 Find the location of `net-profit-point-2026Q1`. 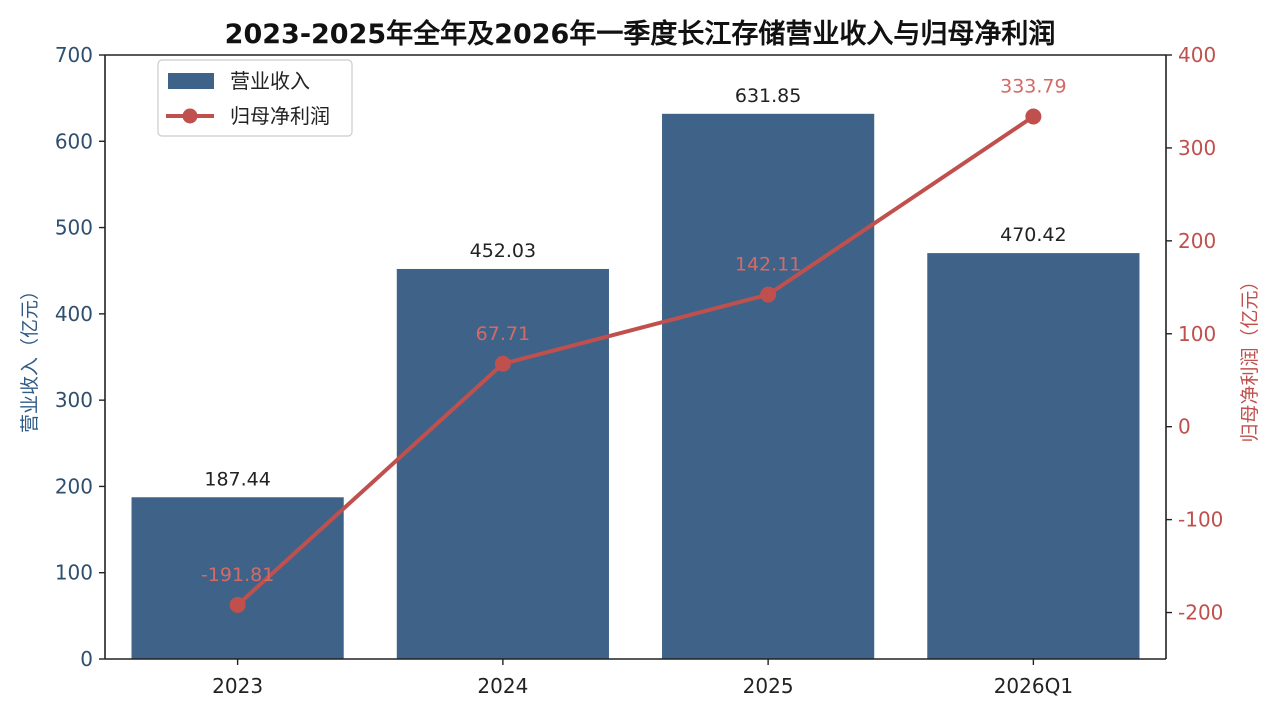

net-profit-point-2026Q1 is located at coordinates (1033, 116).